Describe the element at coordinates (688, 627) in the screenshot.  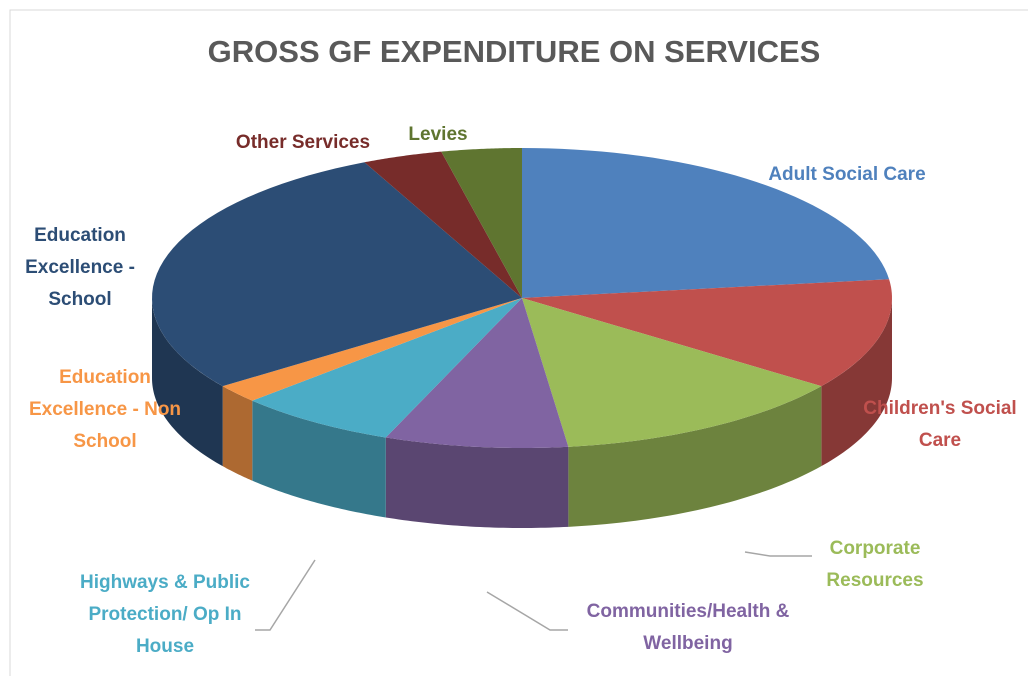
I see `slice-label: Communities/Health & Wellbeing` at that location.